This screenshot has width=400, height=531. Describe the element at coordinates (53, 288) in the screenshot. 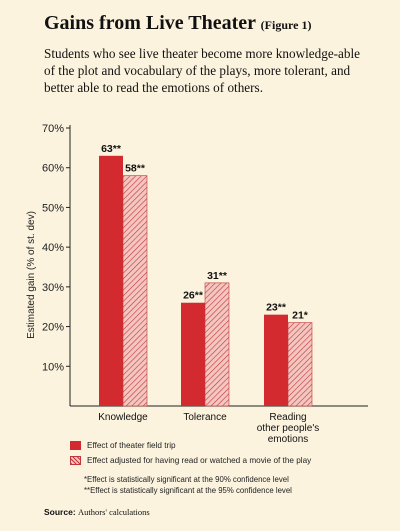

I see `y-tick-label: 30%` at that location.